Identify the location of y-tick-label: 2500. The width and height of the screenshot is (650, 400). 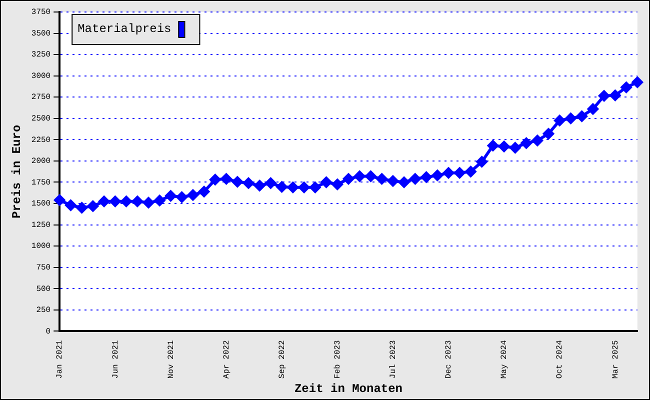
(41, 119).